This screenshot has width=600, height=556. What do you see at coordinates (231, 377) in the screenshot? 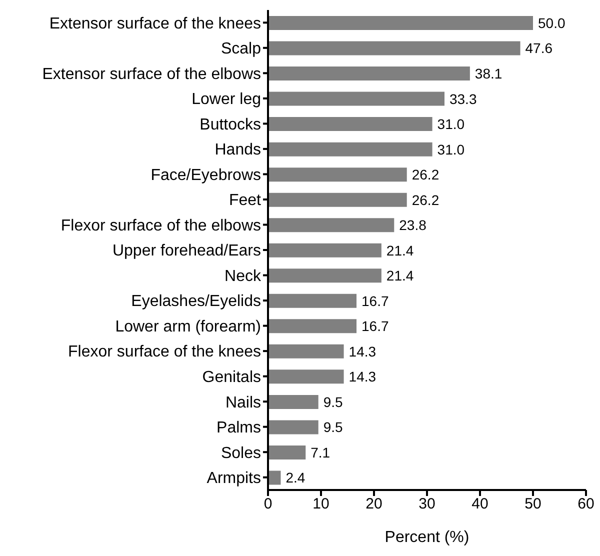
I see `y-tick-label: Genitals` at bounding box center [231, 377].